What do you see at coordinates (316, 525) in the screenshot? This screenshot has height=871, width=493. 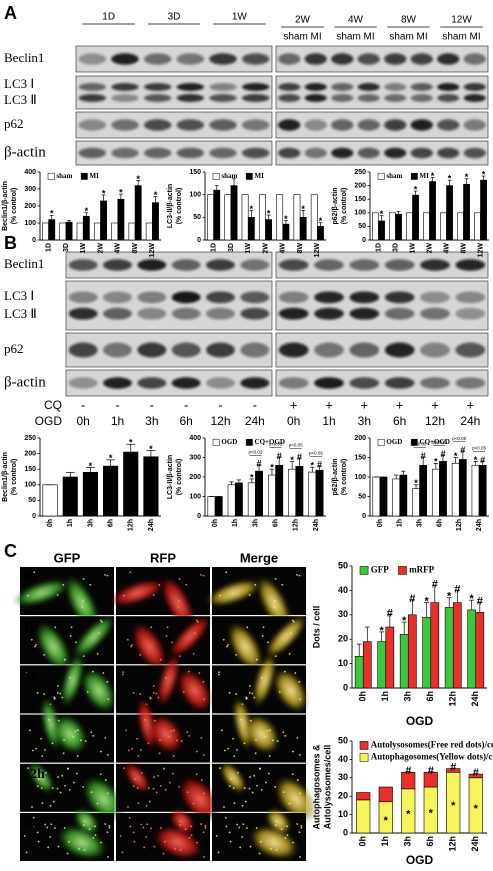 I see `x-tick-label: 24h` at bounding box center [316, 525].